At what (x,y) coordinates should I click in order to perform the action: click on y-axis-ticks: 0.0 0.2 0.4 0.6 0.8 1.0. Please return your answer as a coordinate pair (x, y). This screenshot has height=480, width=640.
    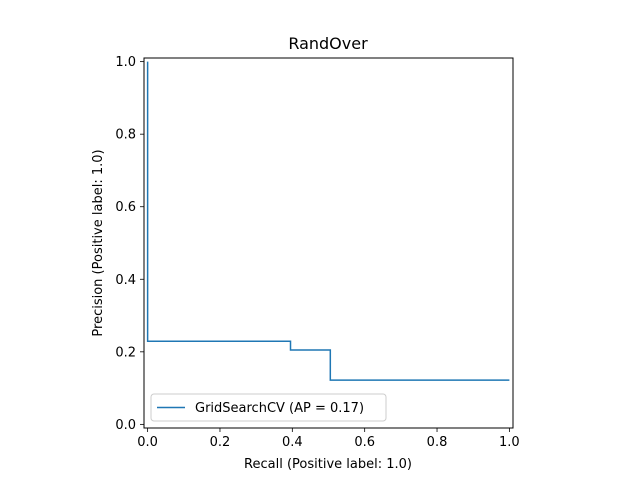
    Looking at the image, I should click on (129, 244).